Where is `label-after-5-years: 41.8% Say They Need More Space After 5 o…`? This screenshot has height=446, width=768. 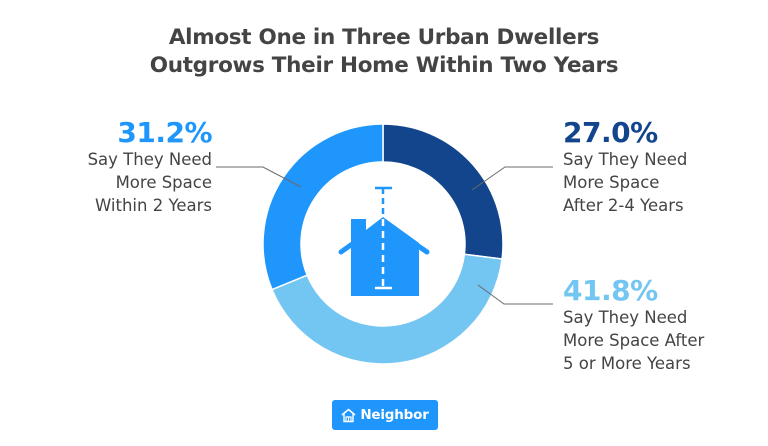
label-after-5-years: 41.8% Say They Need More Space After 5 o… is located at coordinates (633, 325).